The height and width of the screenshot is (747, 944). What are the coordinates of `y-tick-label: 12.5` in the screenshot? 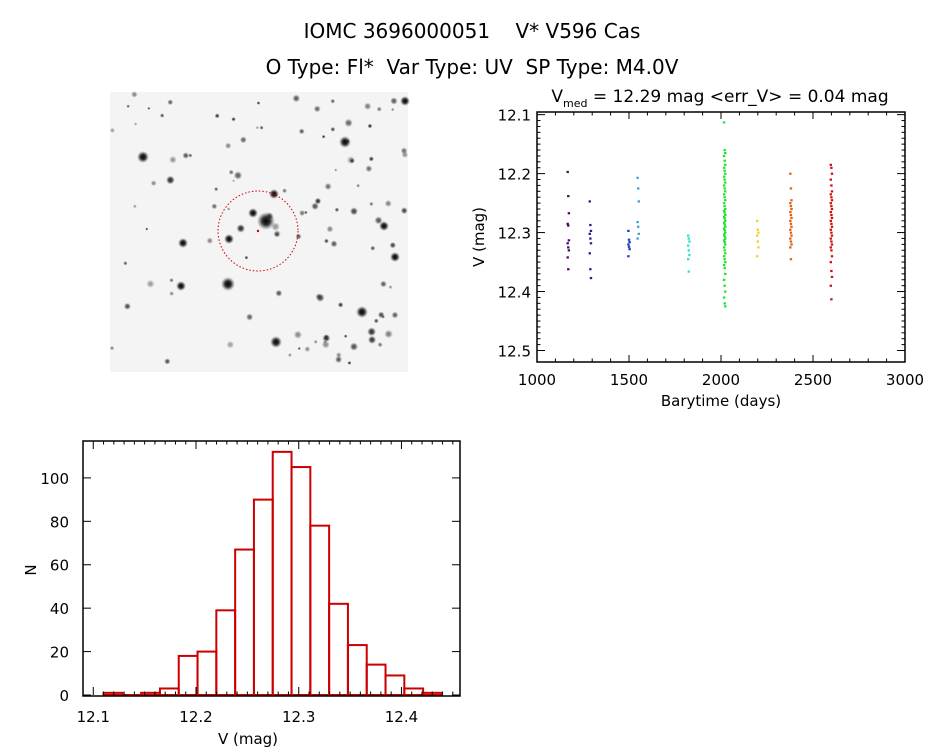 It's located at (514, 352).